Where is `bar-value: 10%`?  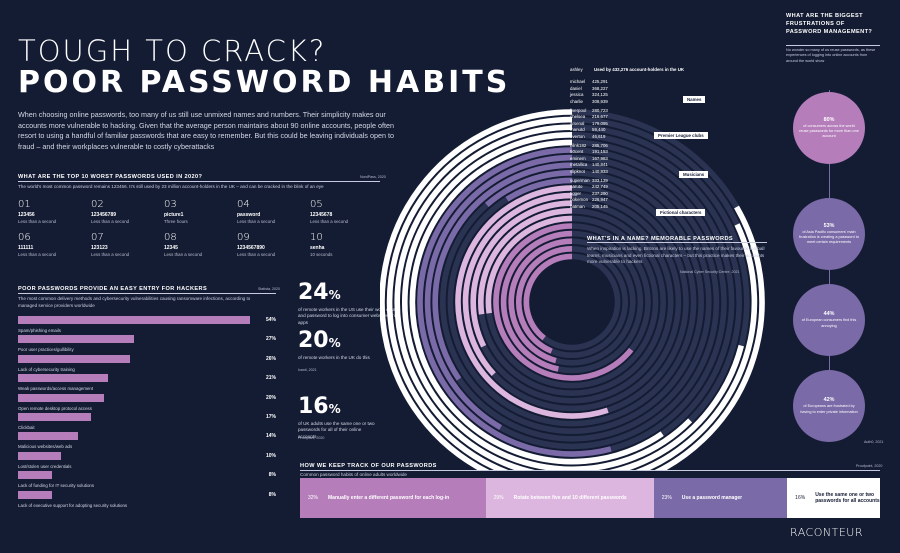
bar-value: 10% is located at coordinates (270, 455).